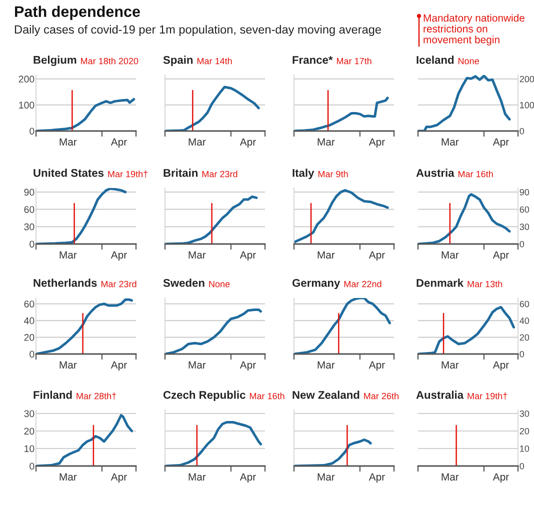 This screenshot has height=523, width=534. I want to click on chart-subtitle: Mar 14th, so click(214, 61).